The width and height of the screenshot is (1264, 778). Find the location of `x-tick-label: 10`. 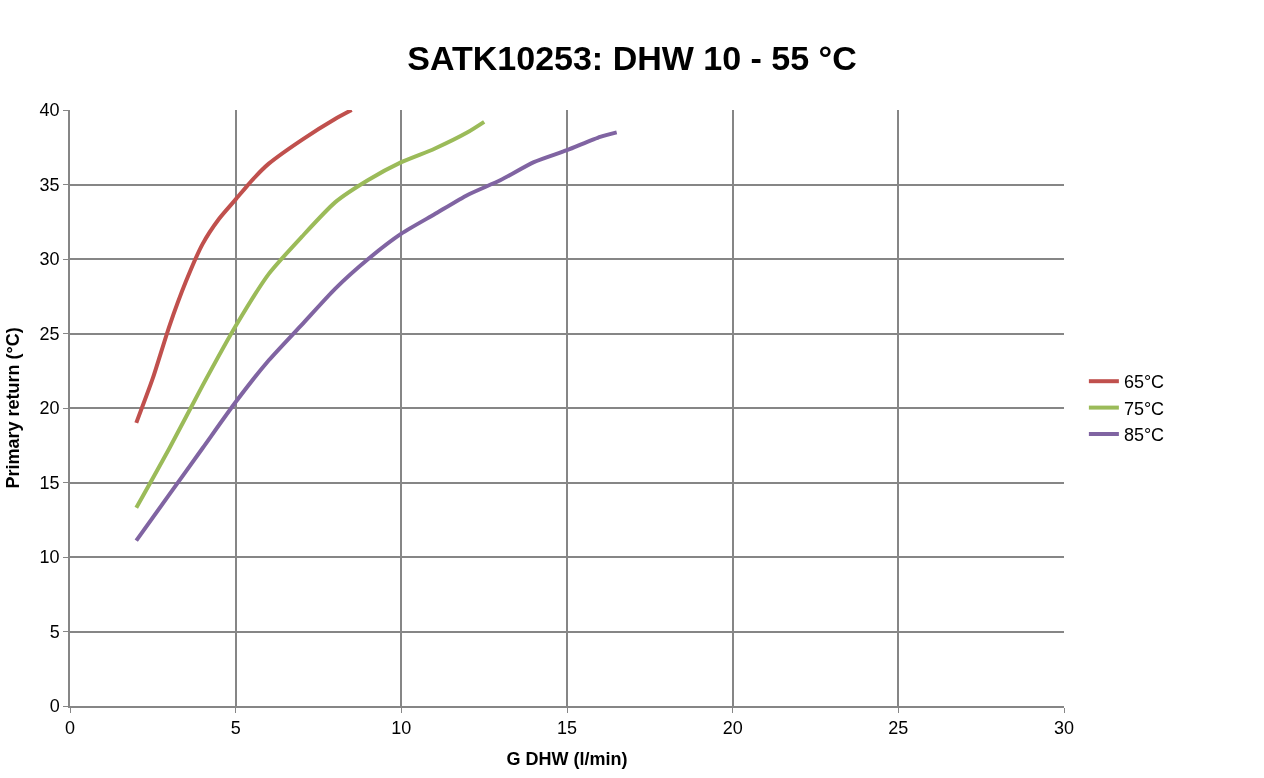

x-tick-label: 10 is located at coordinates (401, 728).